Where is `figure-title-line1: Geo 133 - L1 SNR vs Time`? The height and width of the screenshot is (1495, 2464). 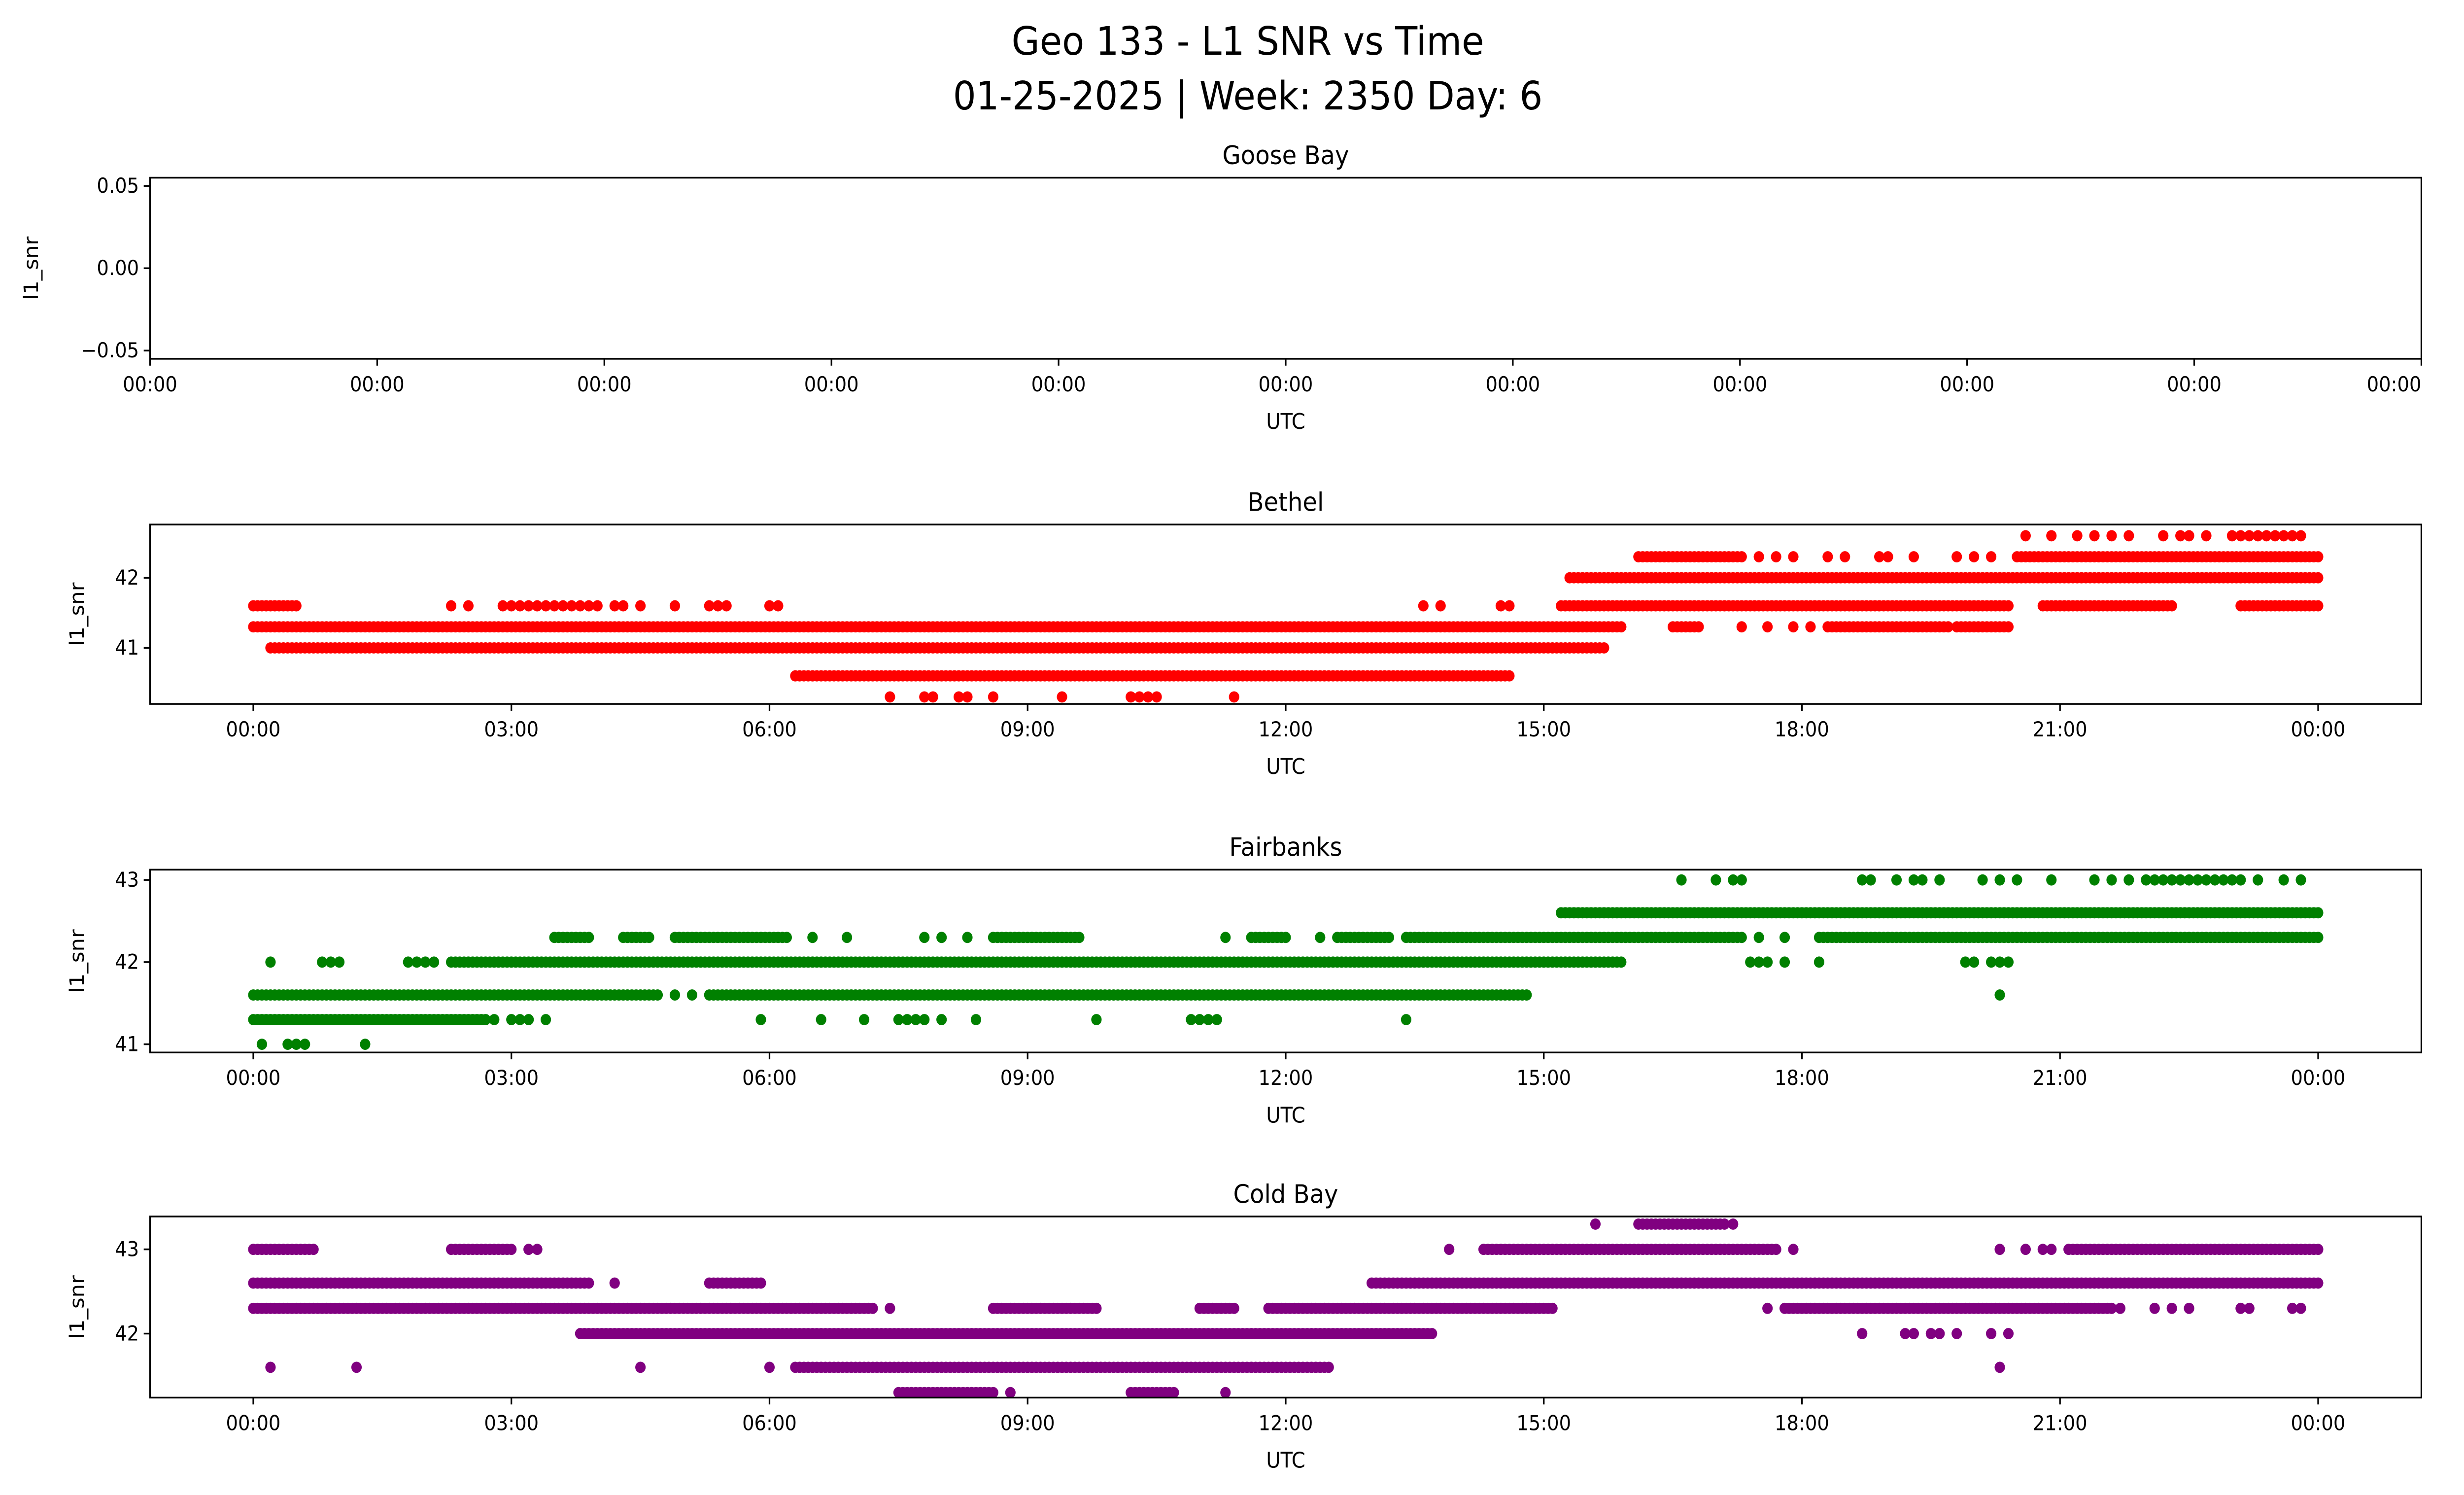
figure-title-line1: Geo 133 - L1 SNR vs Time is located at coordinates (1248, 41).